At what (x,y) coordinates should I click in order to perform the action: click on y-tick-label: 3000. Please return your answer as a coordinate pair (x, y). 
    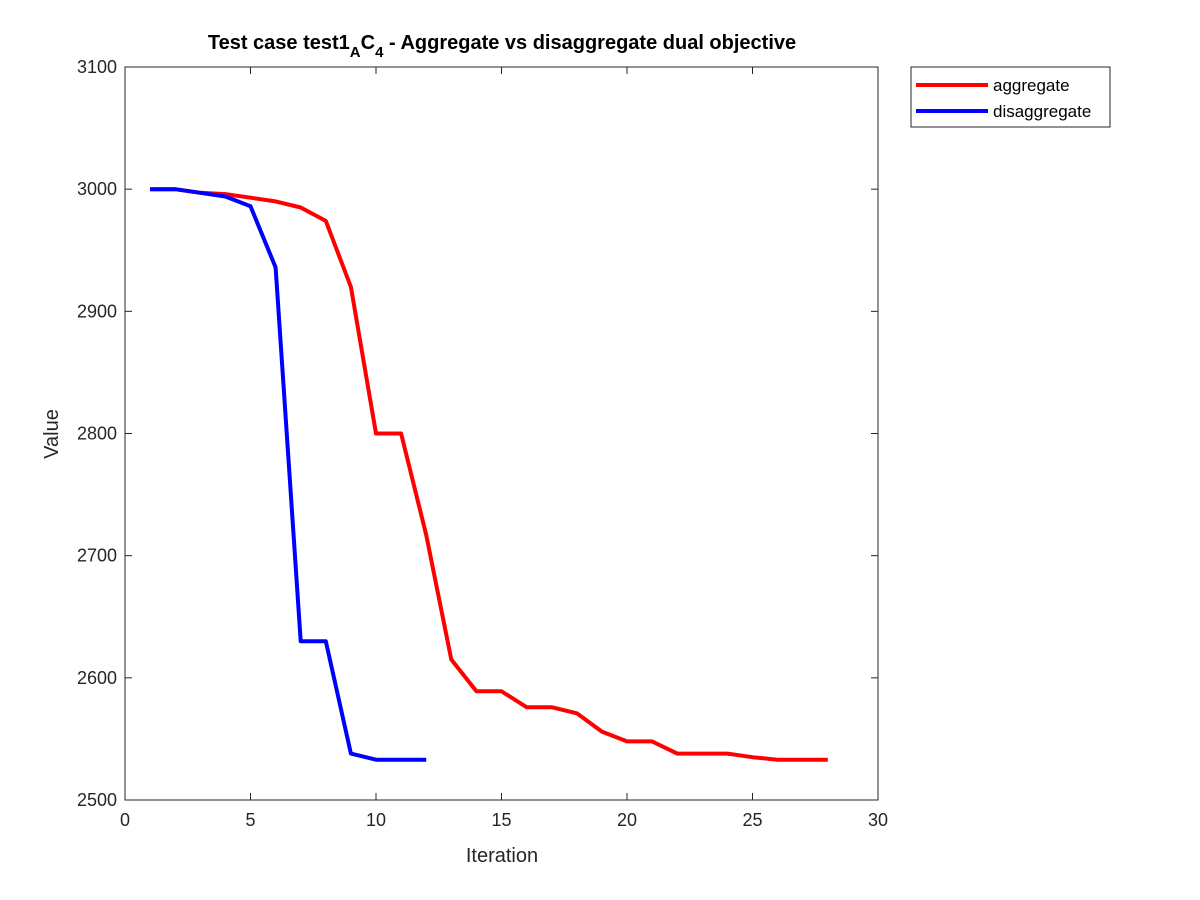
    Looking at the image, I should click on (97, 189).